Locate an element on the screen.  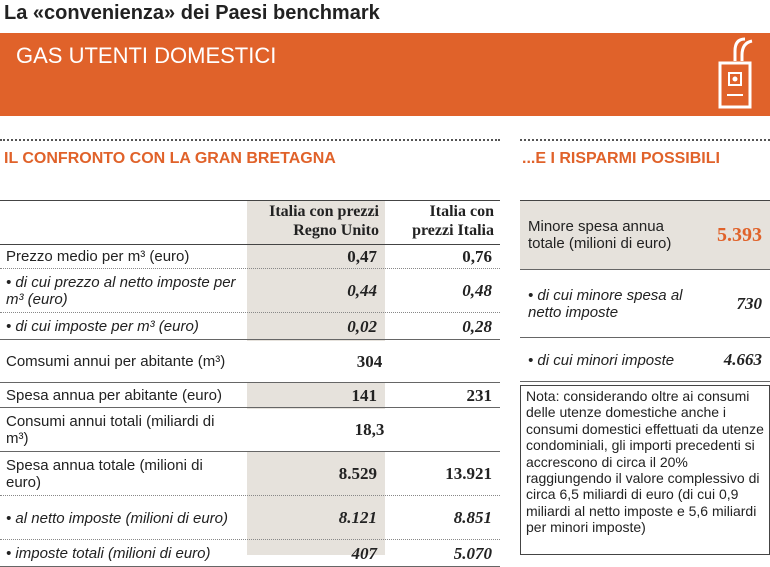
cell-value: 13.921 is located at coordinates (468, 473).